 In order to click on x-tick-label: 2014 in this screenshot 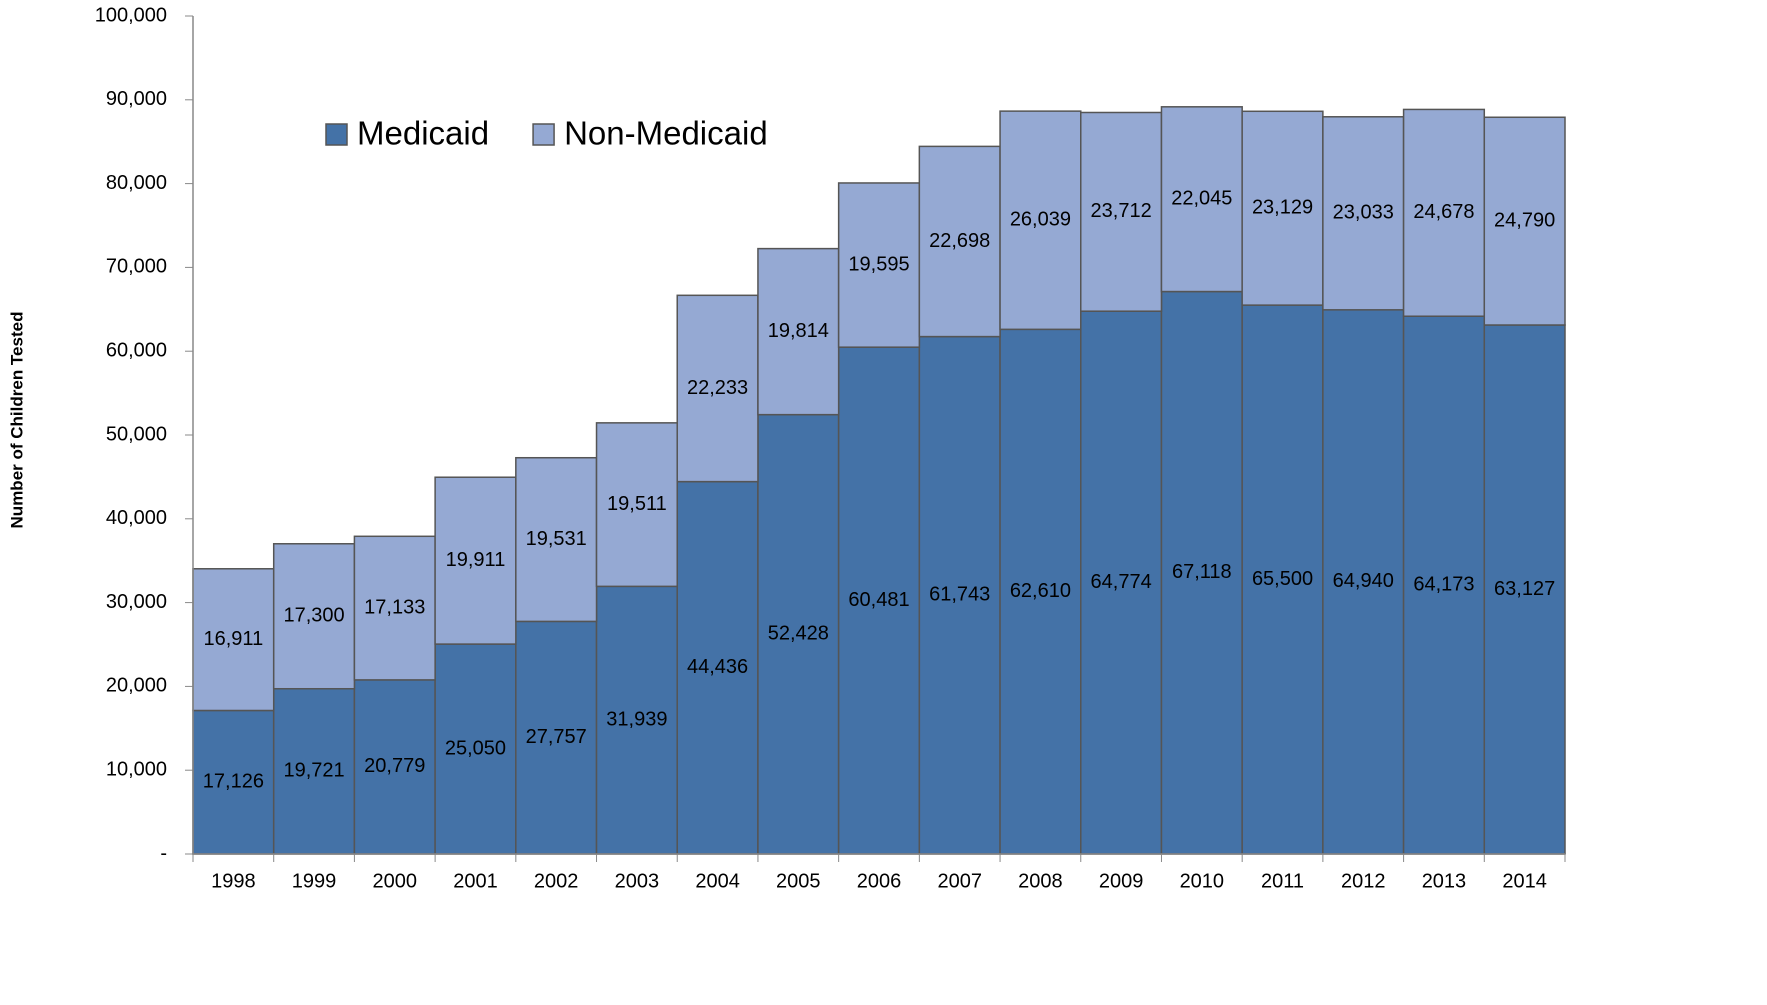, I will do `click(1524, 881)`.